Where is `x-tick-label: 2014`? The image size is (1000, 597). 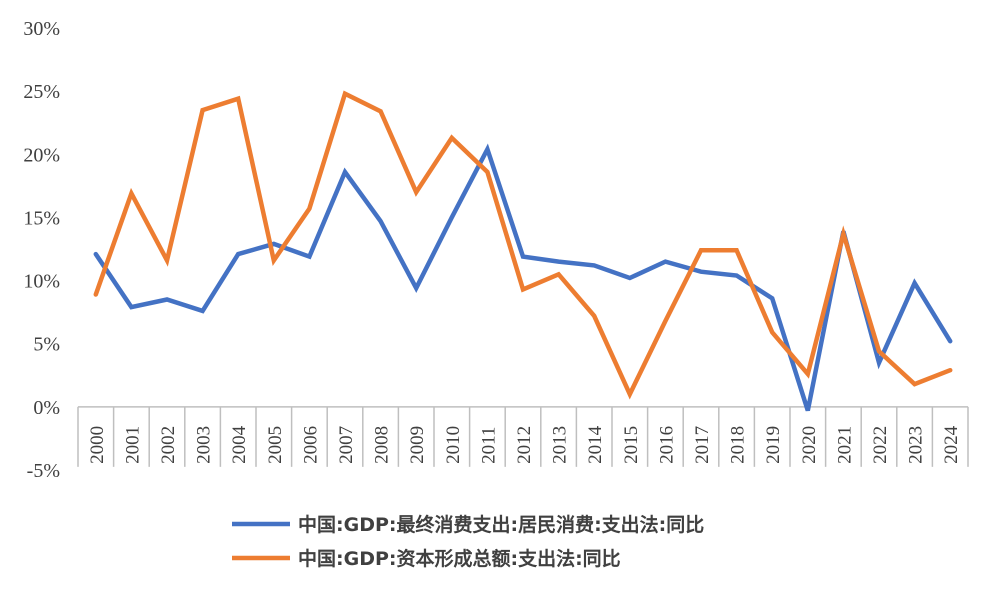 x-tick-label: 2014 is located at coordinates (595, 444).